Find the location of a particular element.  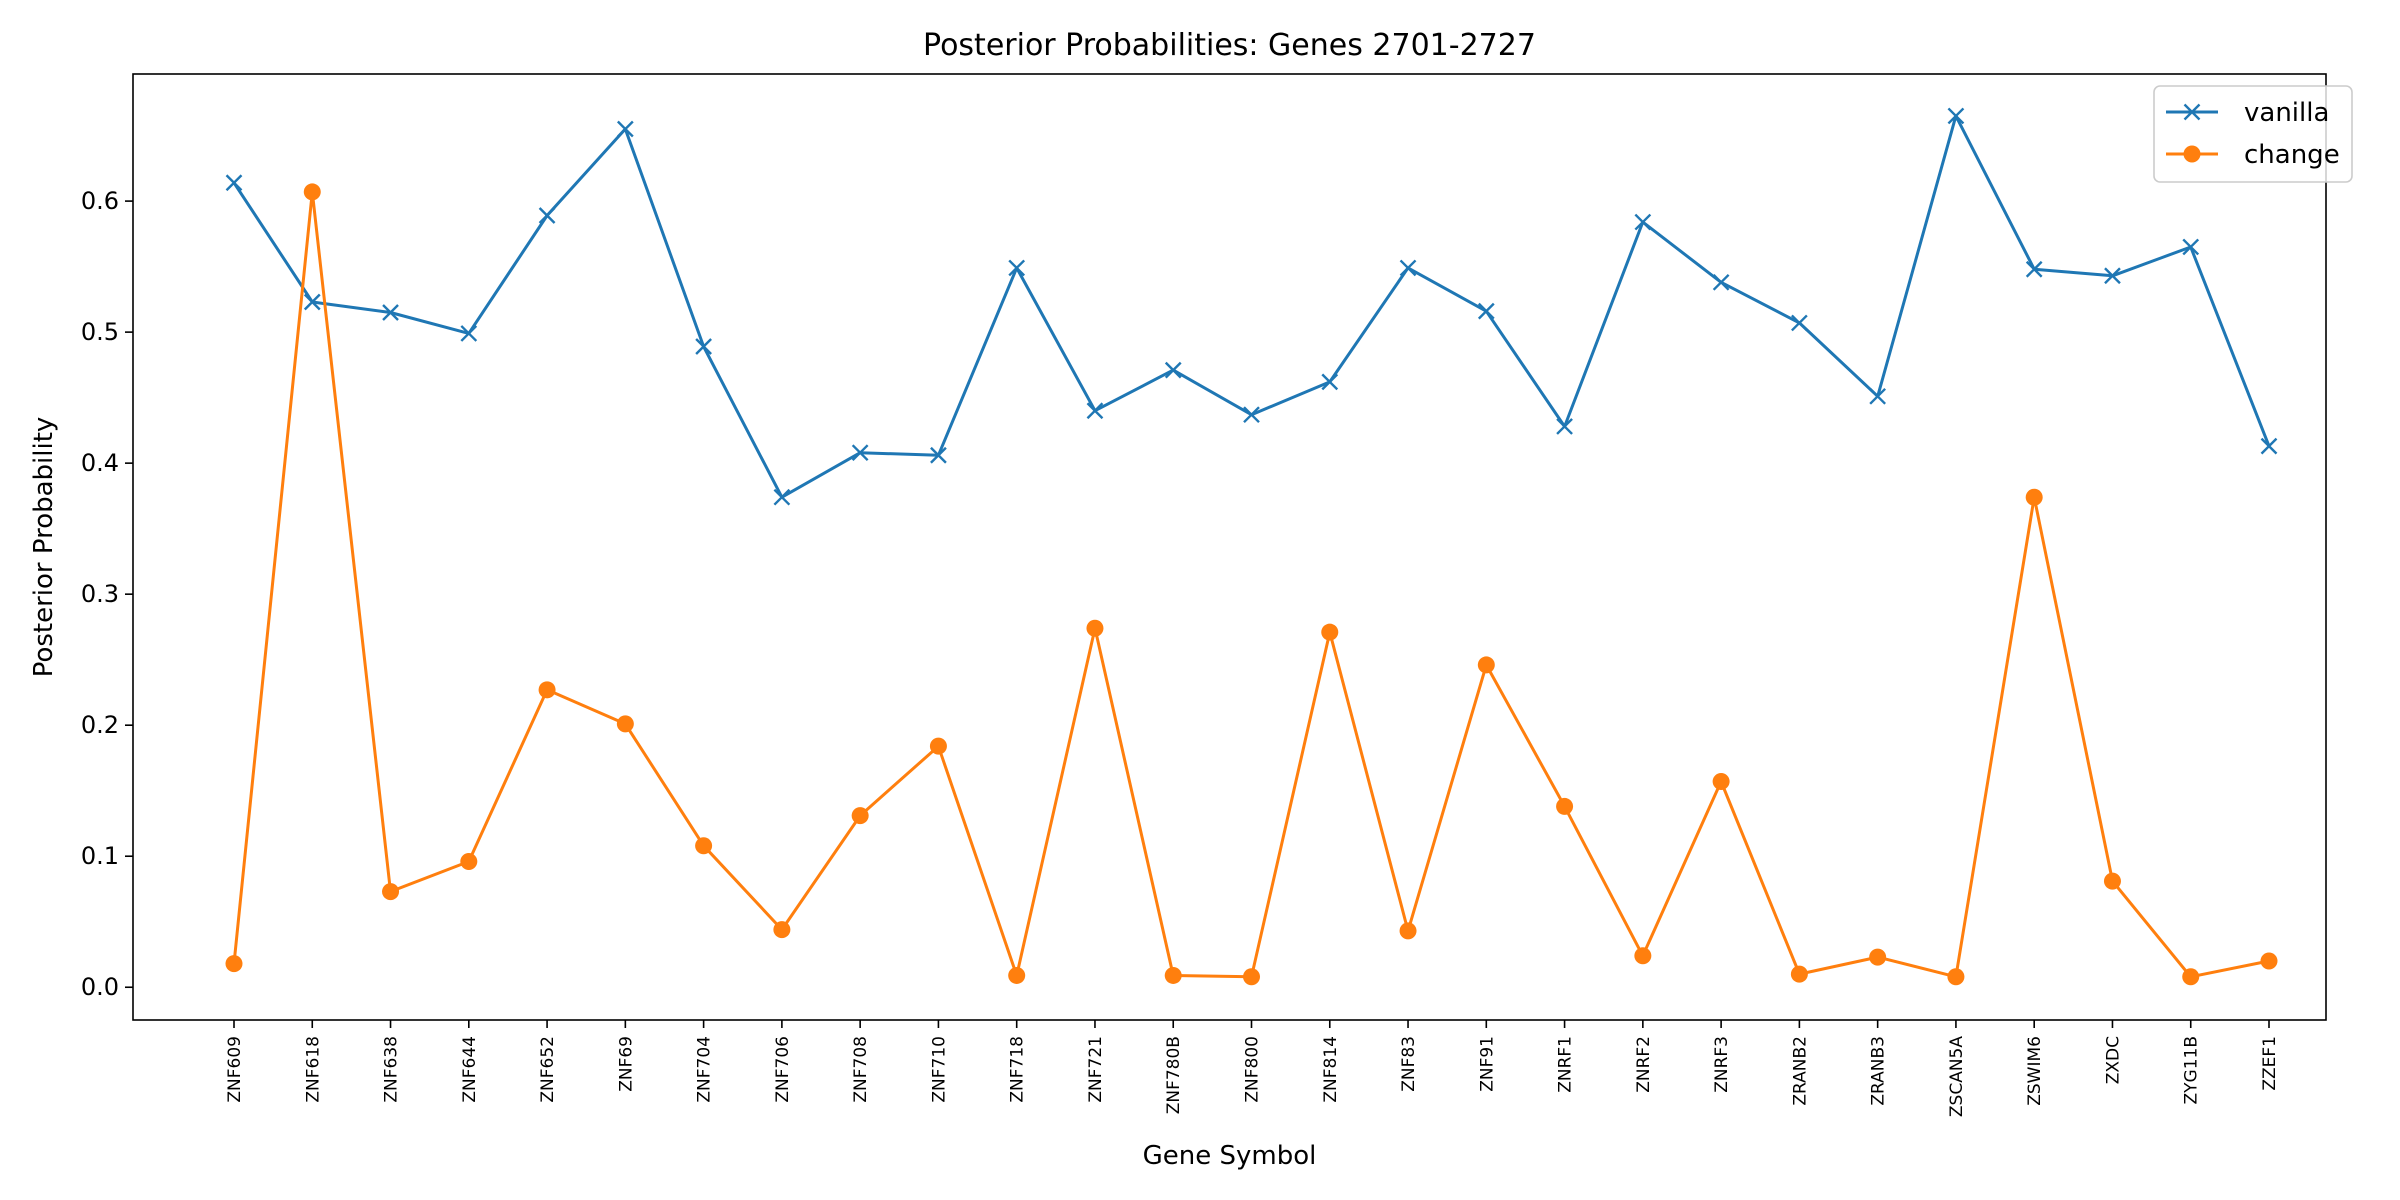

y-tick-label: 0.2 is located at coordinates (100, 725).